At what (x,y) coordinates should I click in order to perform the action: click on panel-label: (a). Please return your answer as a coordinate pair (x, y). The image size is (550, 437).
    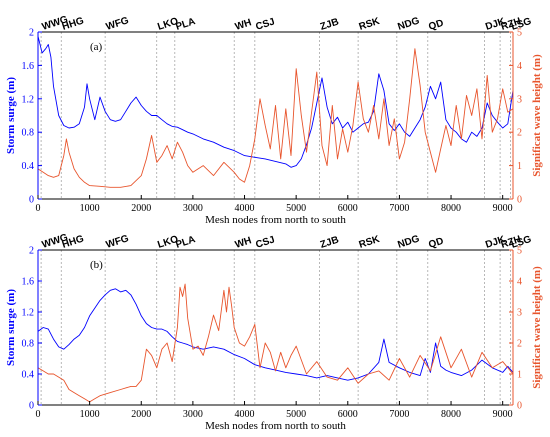
    Looking at the image, I should click on (96, 47).